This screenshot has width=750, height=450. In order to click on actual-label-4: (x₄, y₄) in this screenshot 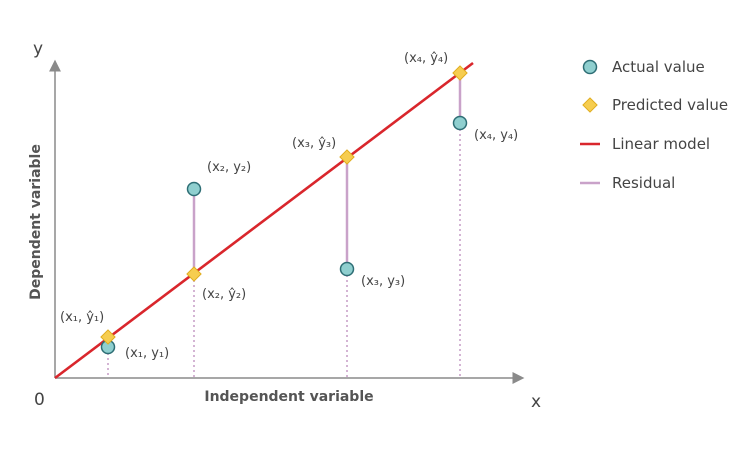, I will do `click(496, 135)`.